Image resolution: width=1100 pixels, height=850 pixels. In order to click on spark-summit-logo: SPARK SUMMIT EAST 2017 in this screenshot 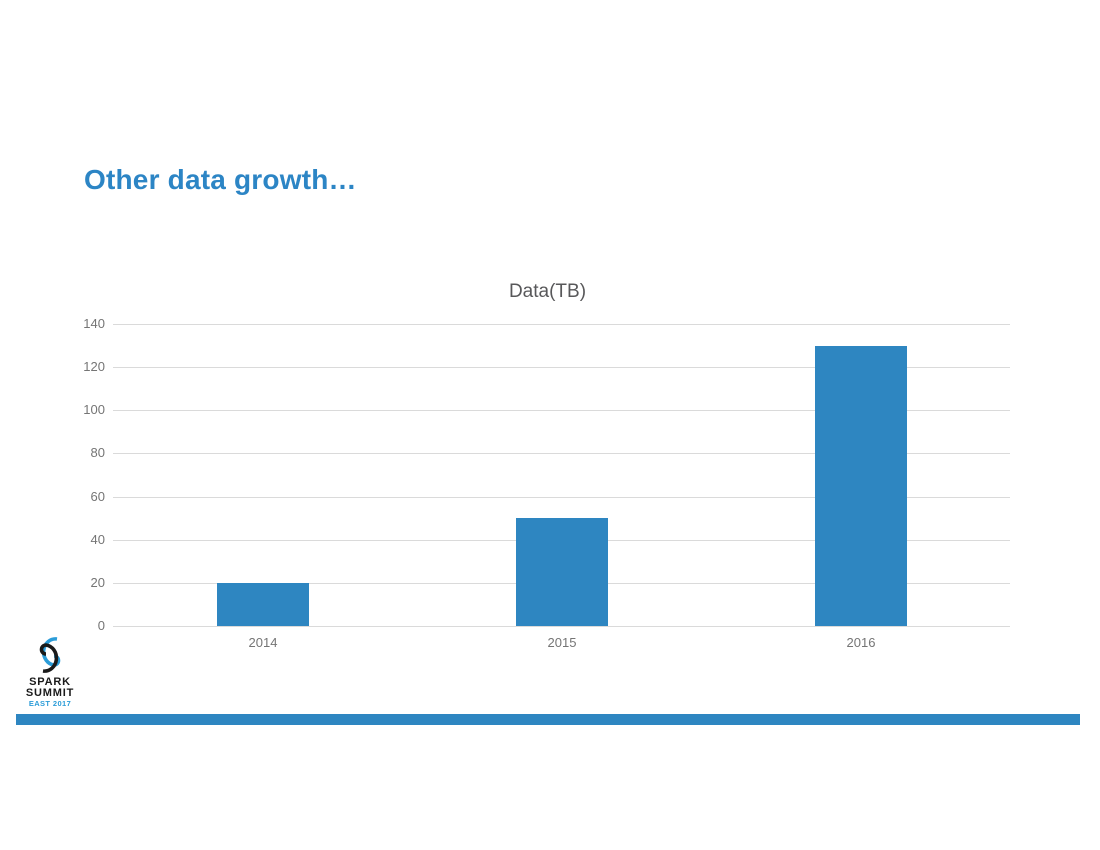, I will do `click(50, 671)`.